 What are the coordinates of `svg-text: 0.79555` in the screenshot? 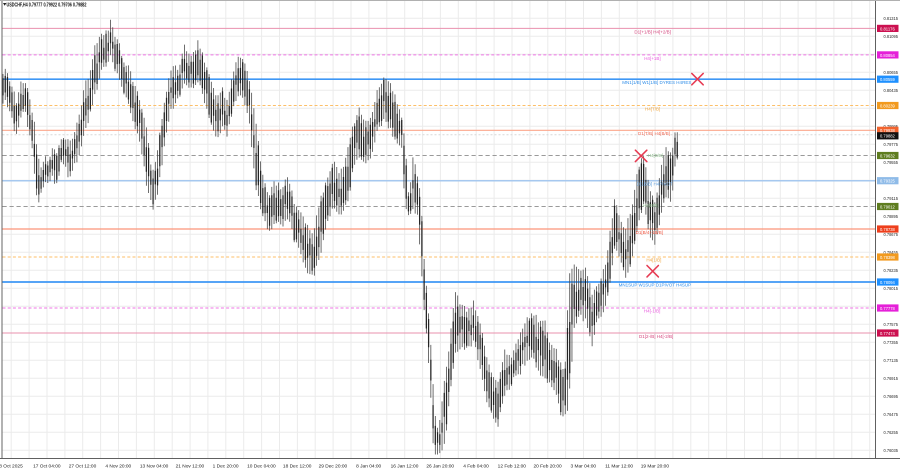 It's located at (891, 163).